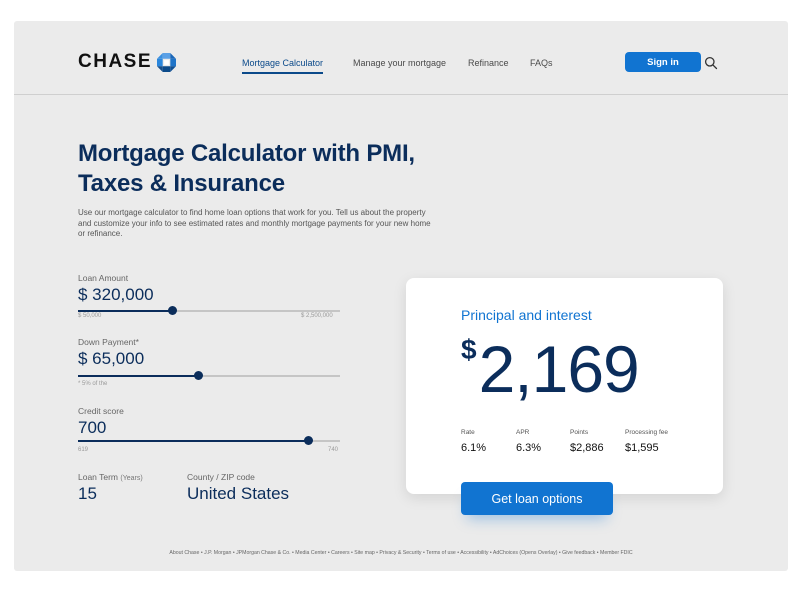  What do you see at coordinates (537, 498) in the screenshot?
I see `get-loan-options-button: Get loan options` at bounding box center [537, 498].